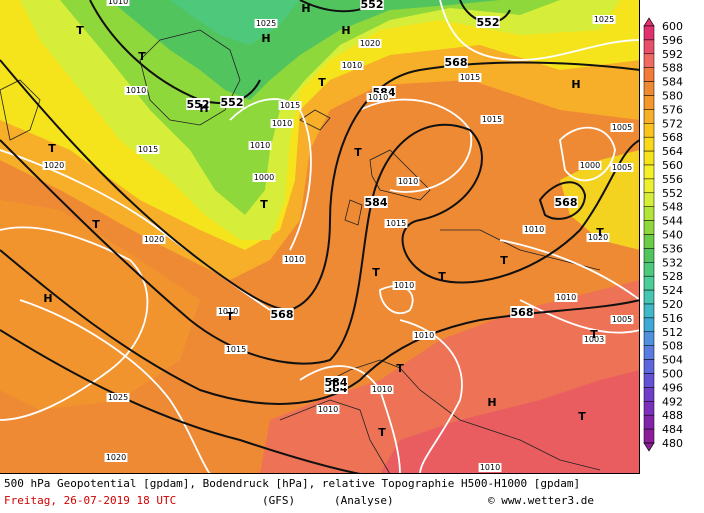 This screenshot has width=704, height=513. I want to click on legend-value: 552, so click(672, 193).